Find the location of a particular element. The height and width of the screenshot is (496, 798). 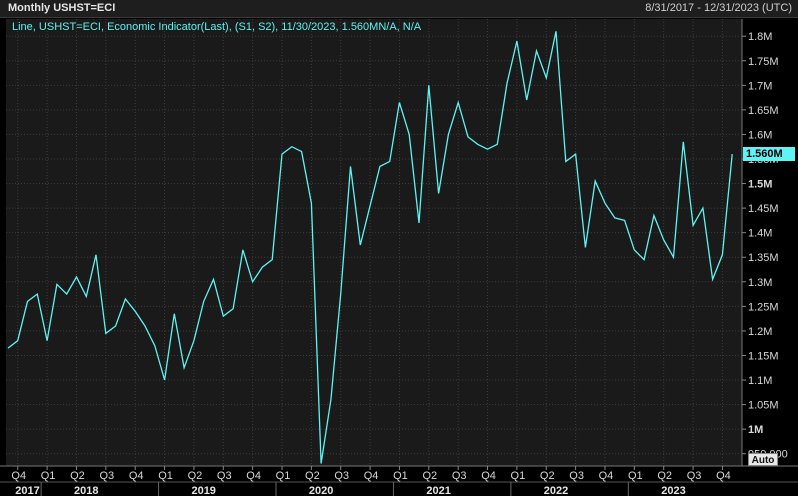

year-label: 2018 is located at coordinates (86, 490).